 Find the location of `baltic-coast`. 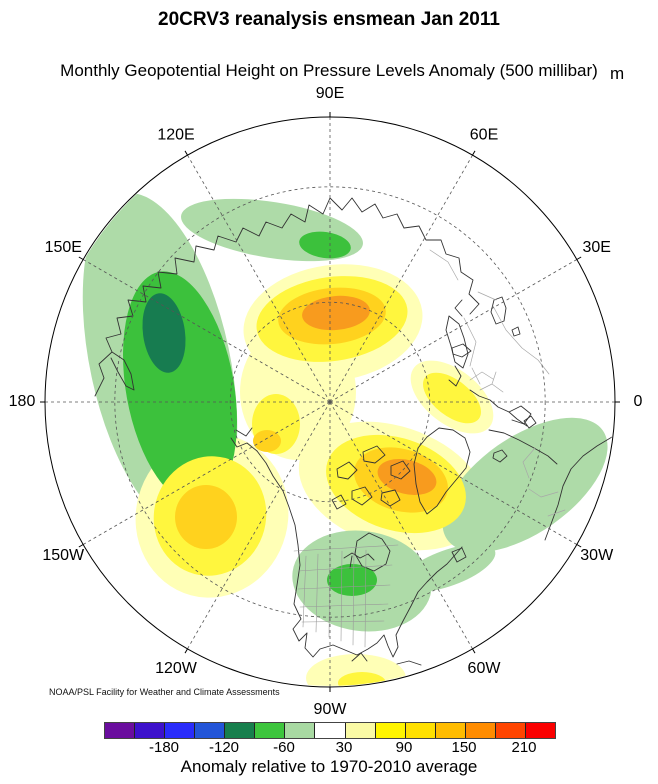

baltic-coast is located at coordinates (455, 376).